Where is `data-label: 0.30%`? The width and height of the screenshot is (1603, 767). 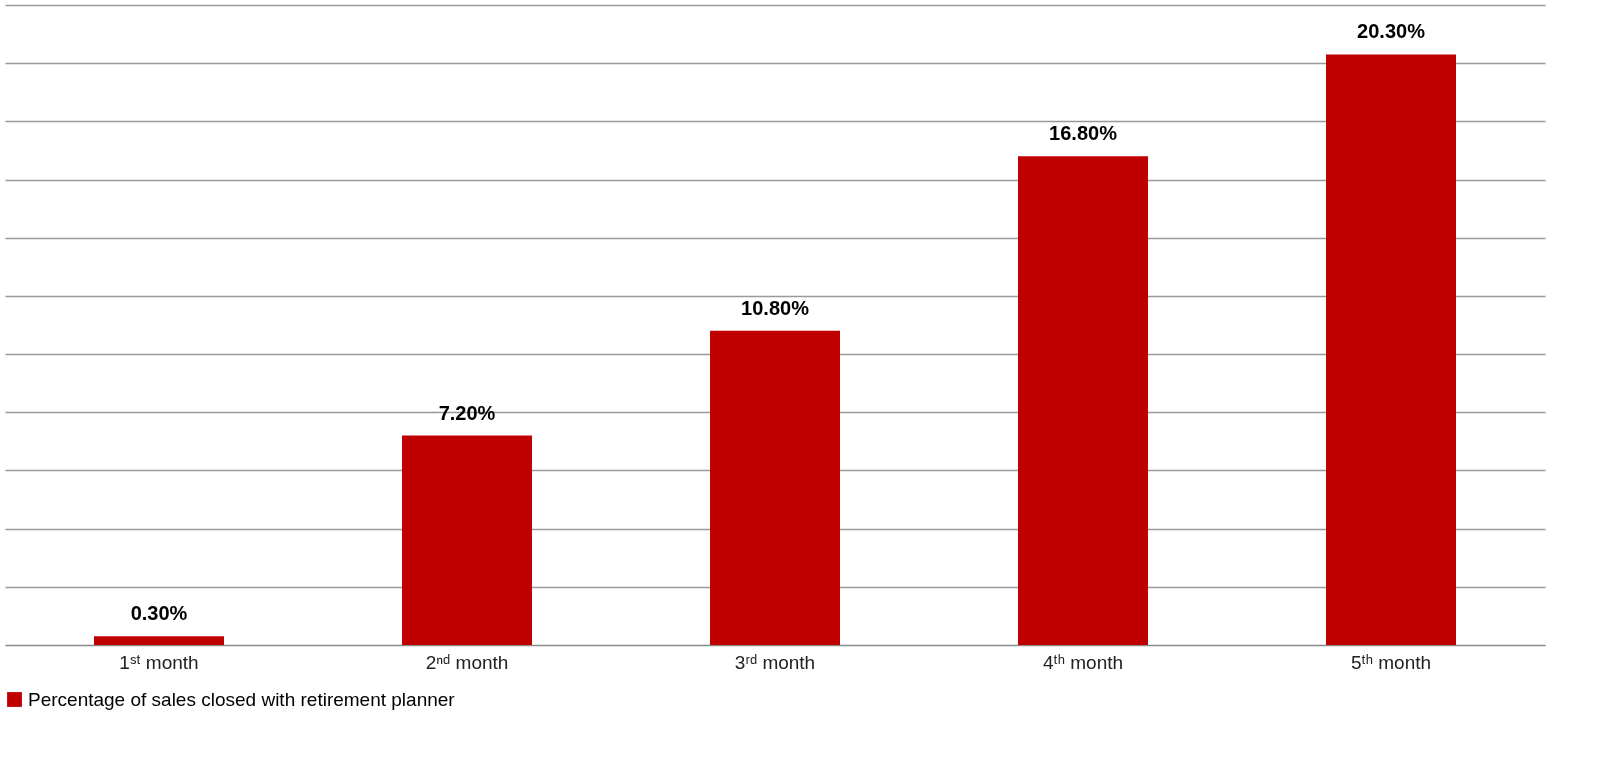
data-label: 0.30% is located at coordinates (159, 613).